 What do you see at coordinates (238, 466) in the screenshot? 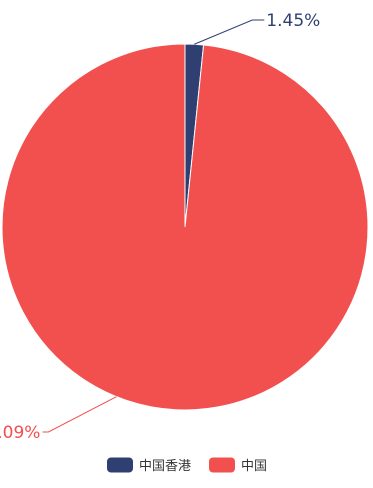
I see `legend-item-1: 中国` at bounding box center [238, 466].